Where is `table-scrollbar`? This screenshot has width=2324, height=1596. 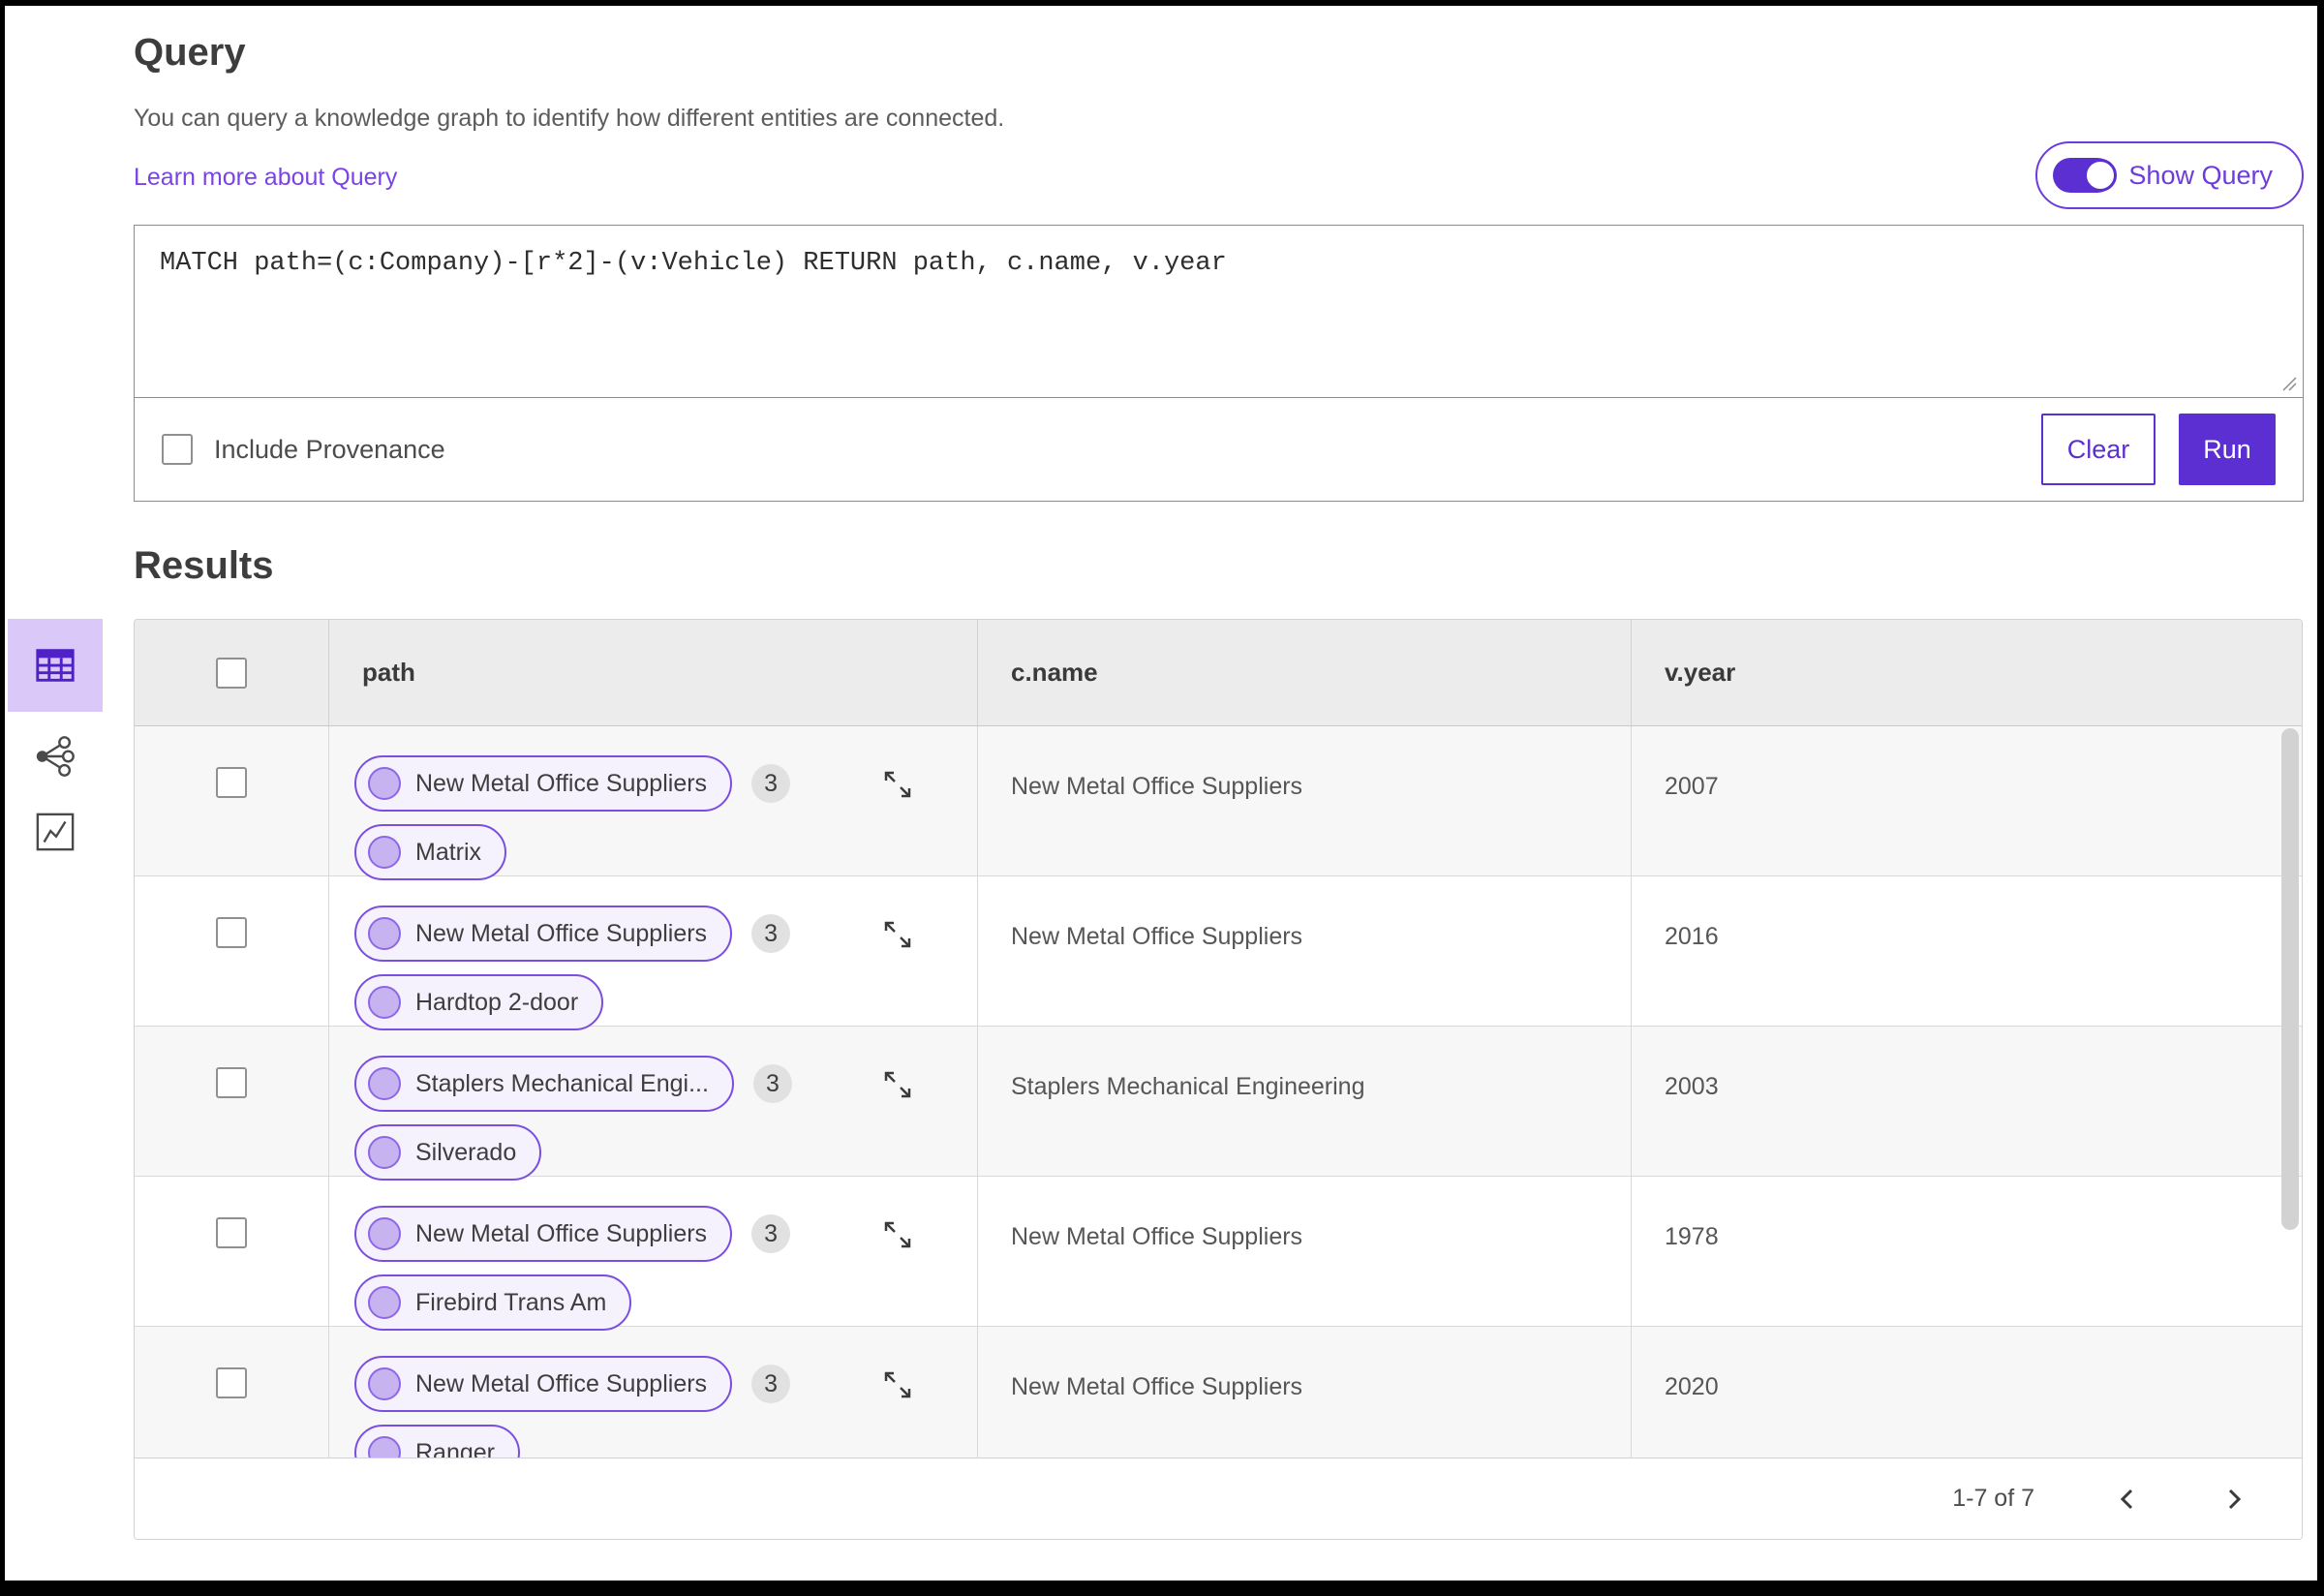
table-scrollbar is located at coordinates (2290, 1092).